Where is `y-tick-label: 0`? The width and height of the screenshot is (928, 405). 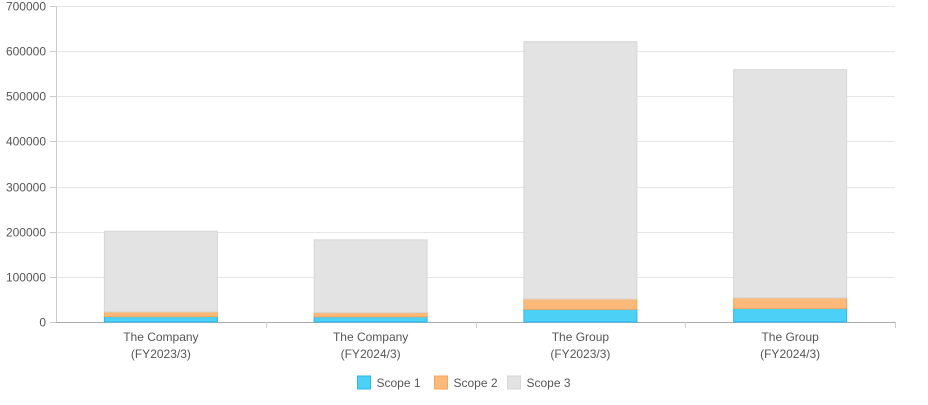
y-tick-label: 0 is located at coordinates (42, 323).